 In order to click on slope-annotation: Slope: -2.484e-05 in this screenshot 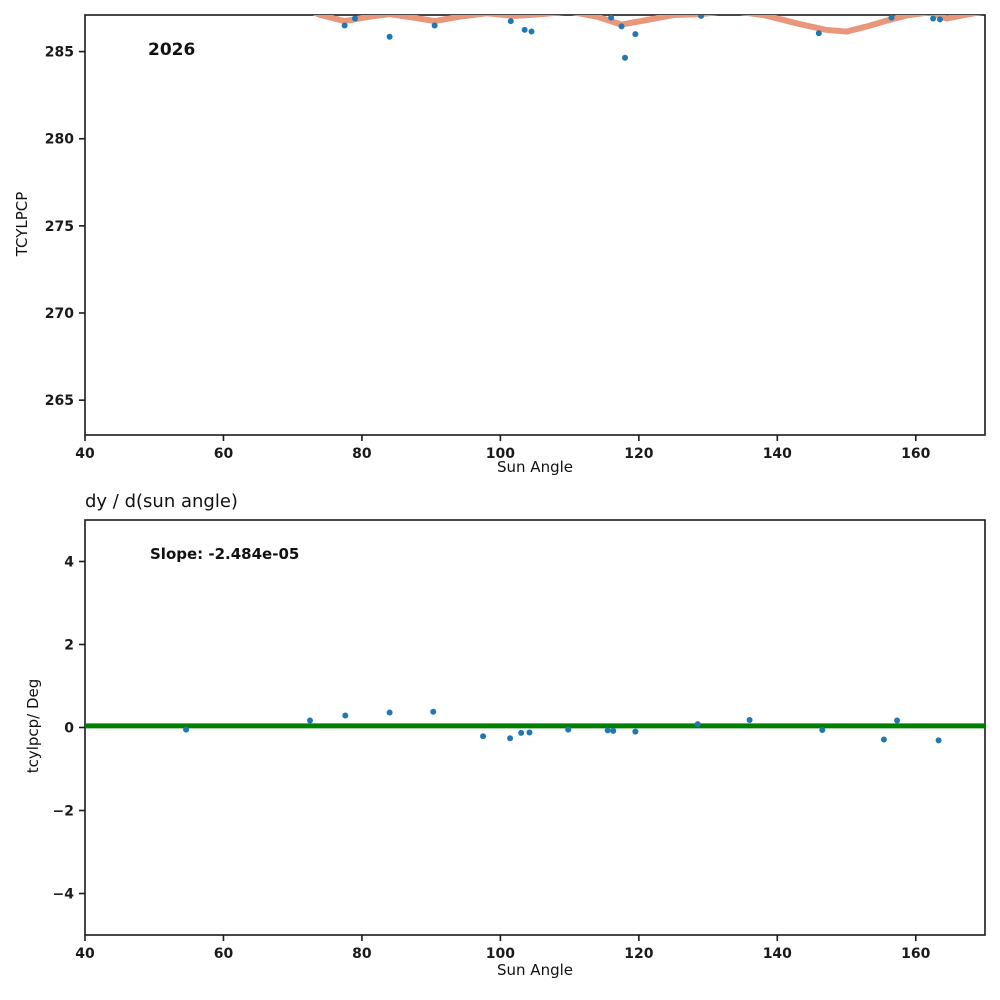, I will do `click(225, 554)`.